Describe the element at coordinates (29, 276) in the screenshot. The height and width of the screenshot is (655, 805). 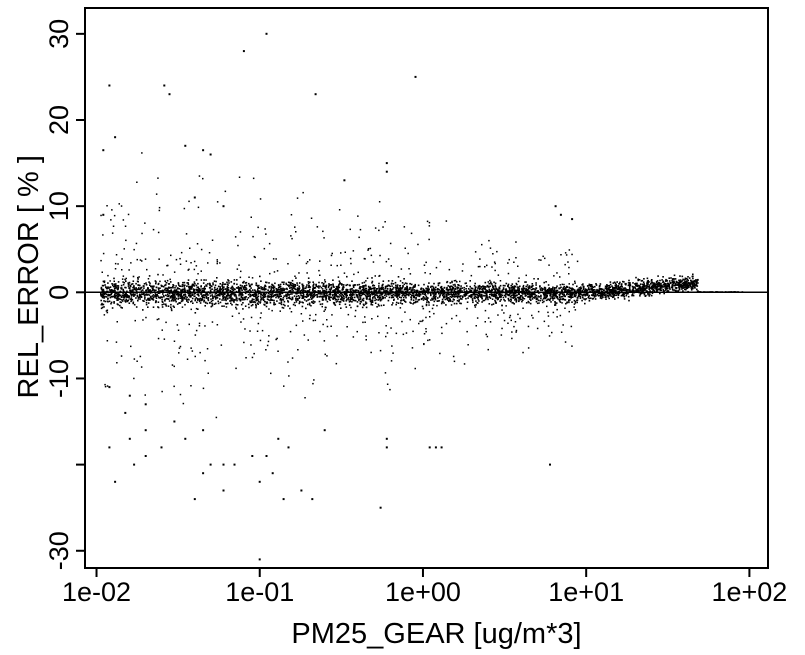
I see `y-axis-title: REL_ERROR [ % ]` at that location.